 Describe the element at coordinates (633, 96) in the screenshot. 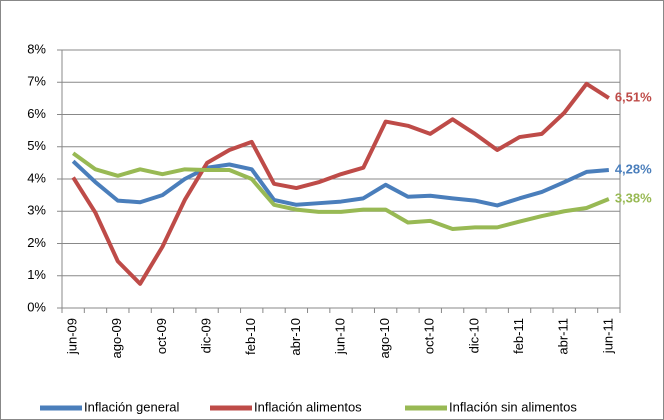

I see `data-label: 6,51%` at that location.